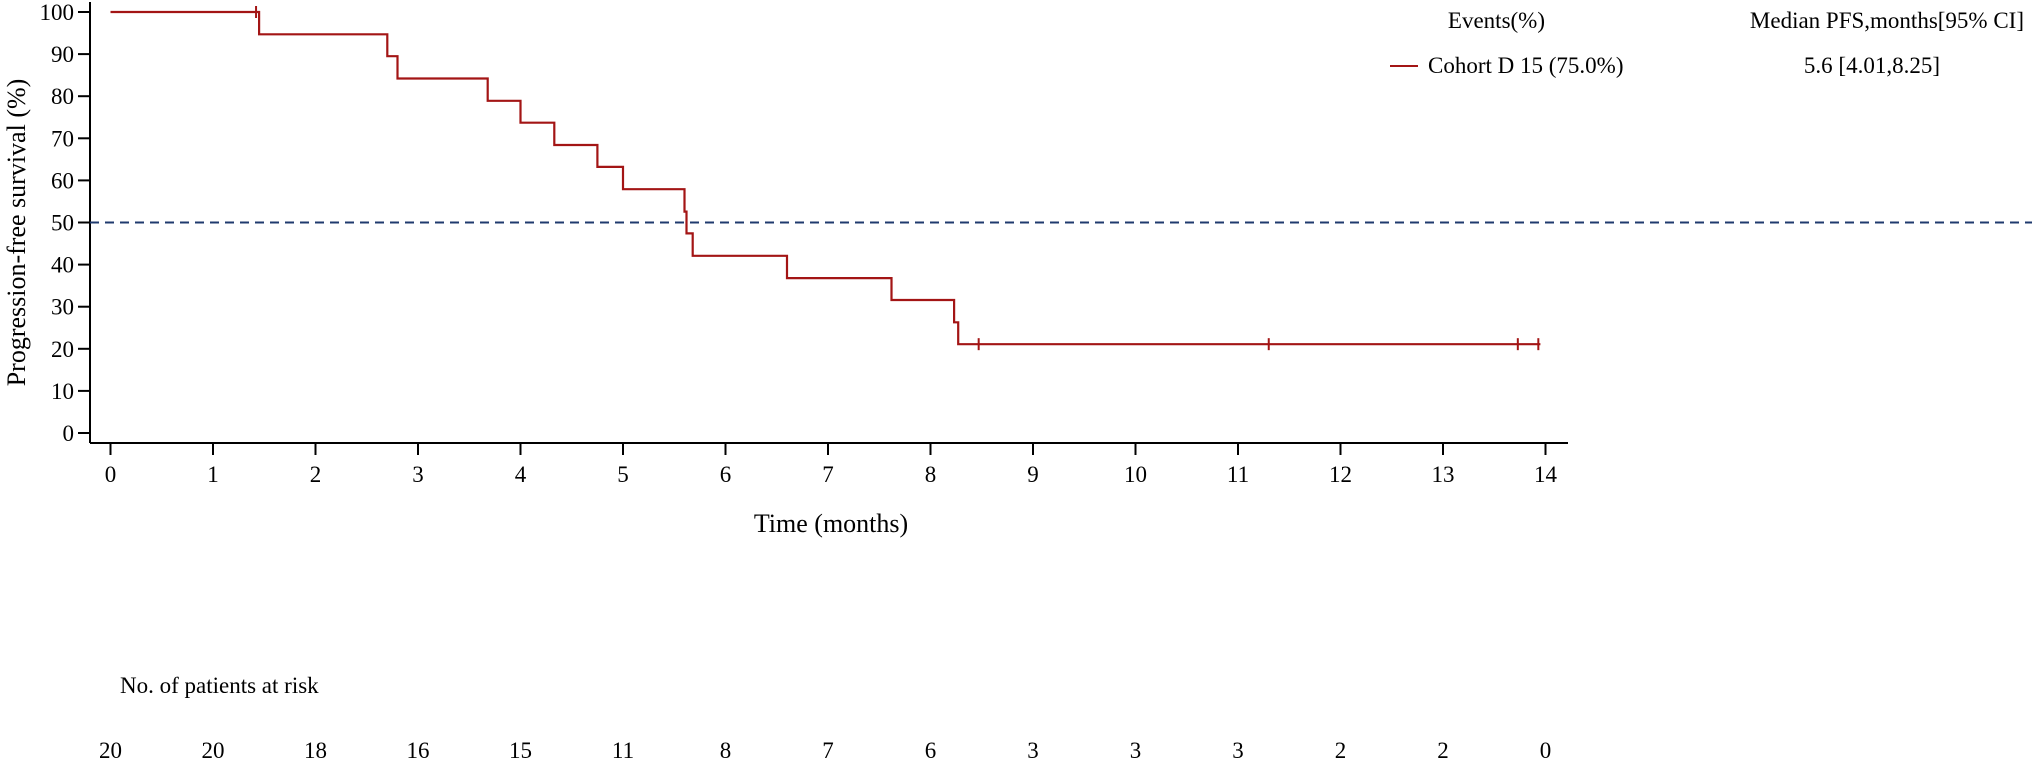 This screenshot has width=2032, height=772. Describe the element at coordinates (828, 474) in the screenshot. I see `x-tick-label: 7` at that location.